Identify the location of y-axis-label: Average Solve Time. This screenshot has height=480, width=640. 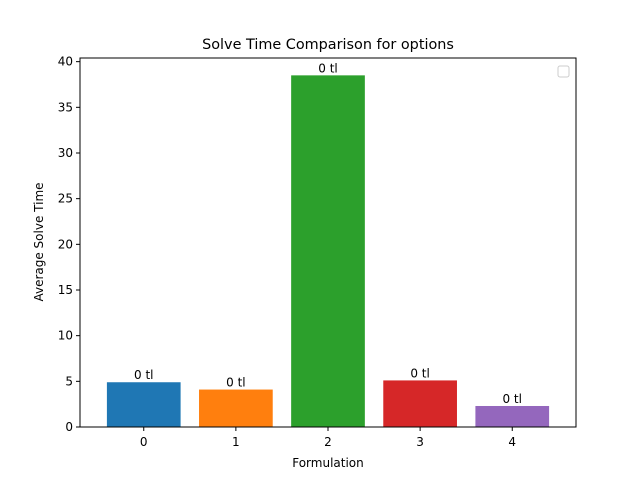
(39, 241).